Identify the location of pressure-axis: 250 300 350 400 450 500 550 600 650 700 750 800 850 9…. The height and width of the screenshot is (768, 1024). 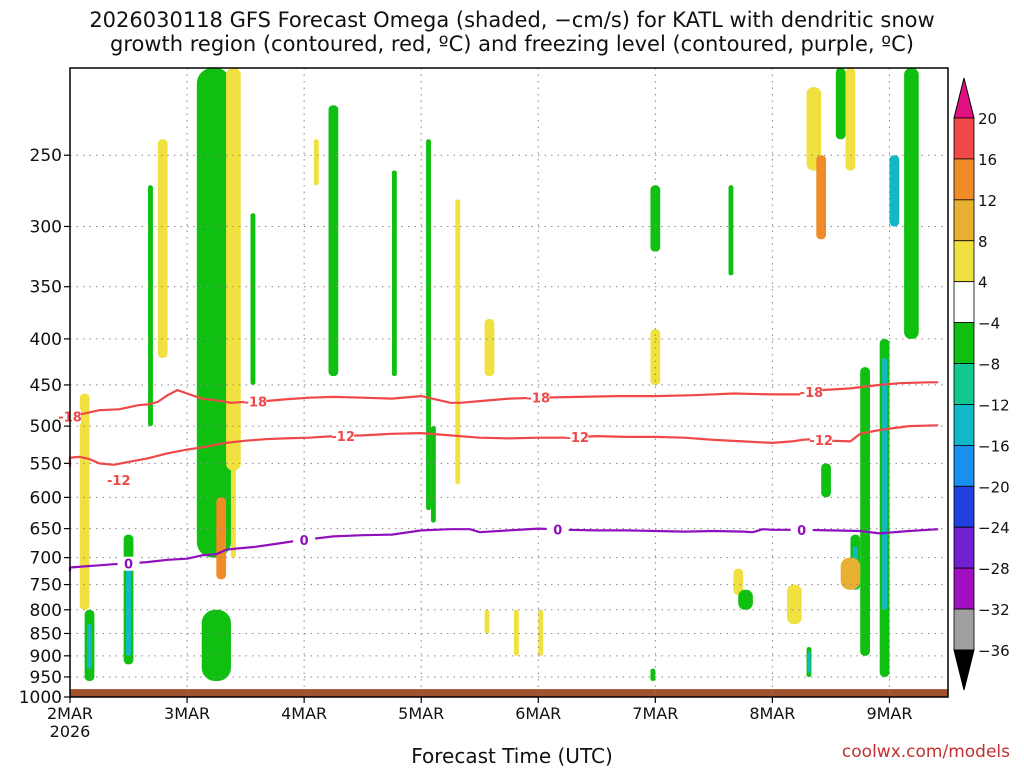
(44, 427).